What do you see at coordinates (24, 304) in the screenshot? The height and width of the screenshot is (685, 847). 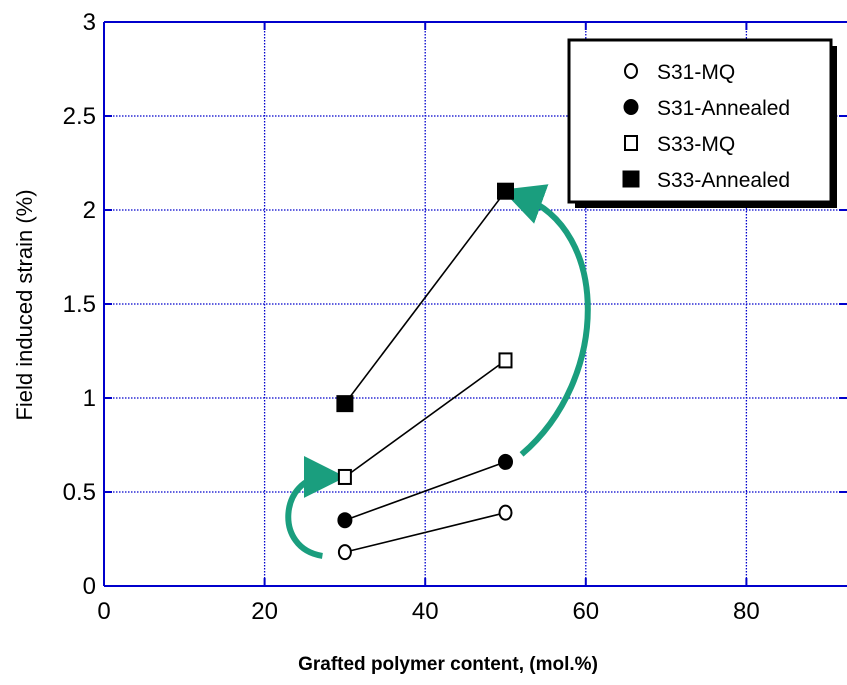 I see `y-axis-label: Field induced strain (%)` at bounding box center [24, 304].